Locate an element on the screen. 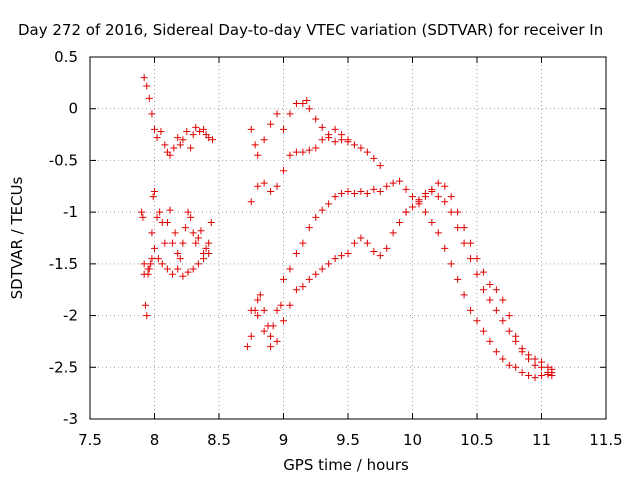 The image size is (640, 480). y-axis-label: SDTVAR / TECUs is located at coordinates (17, 237).